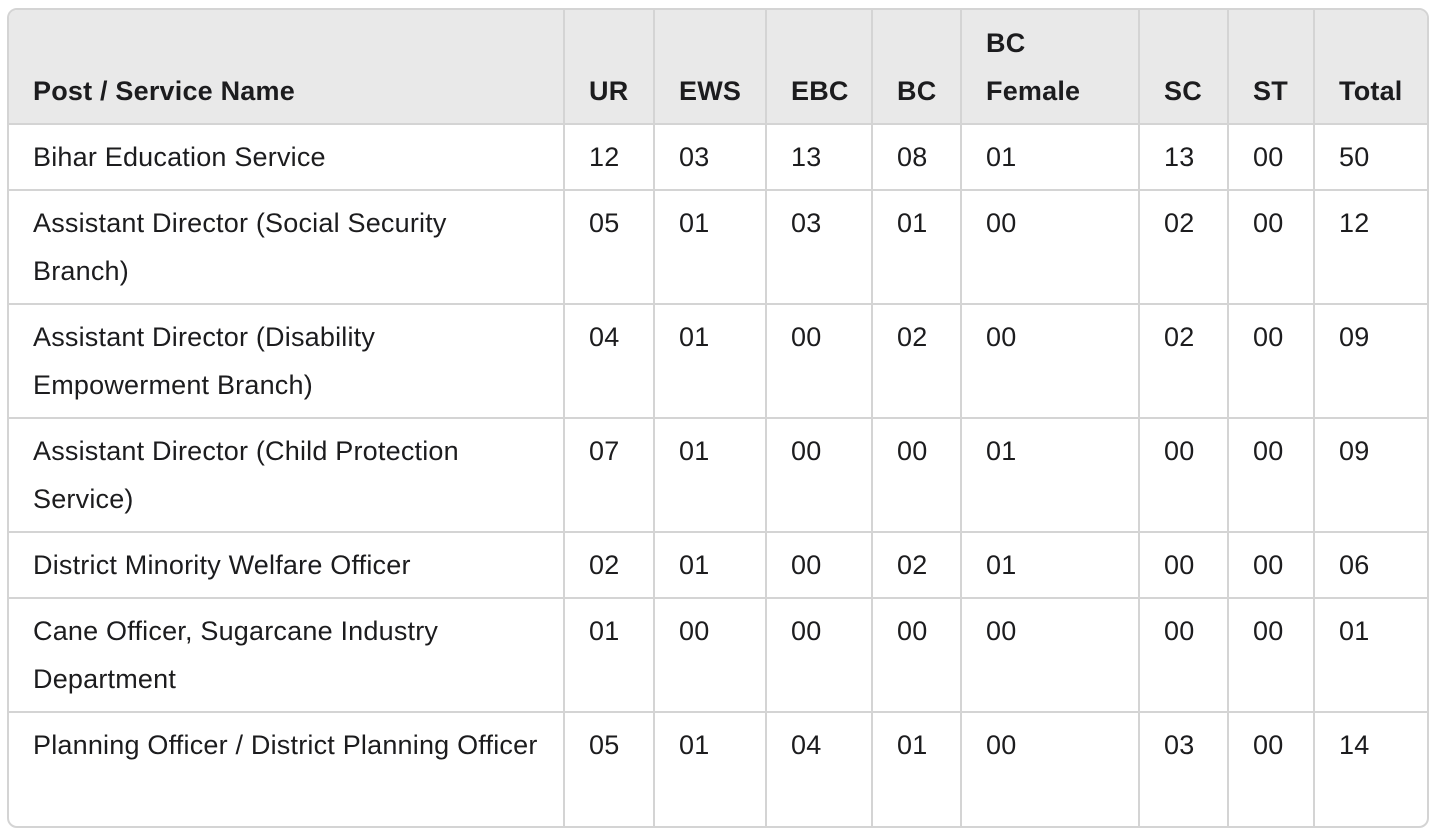 The image size is (1440, 834). I want to click on post-name-cell: District Minority Welfare Officer, so click(287, 565).